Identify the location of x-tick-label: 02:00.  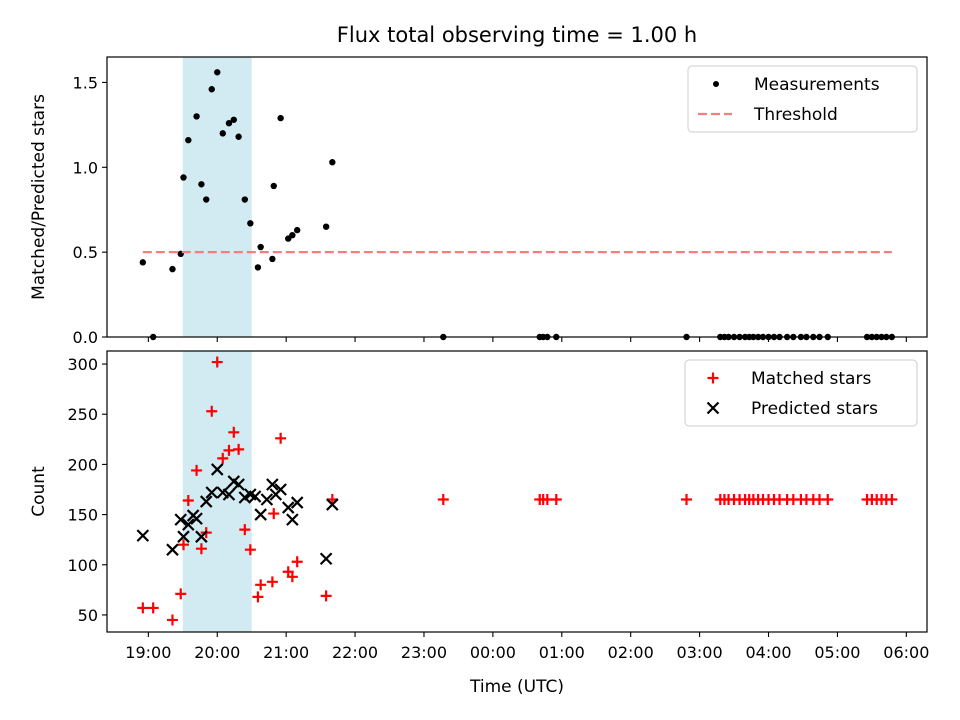
(631, 652).